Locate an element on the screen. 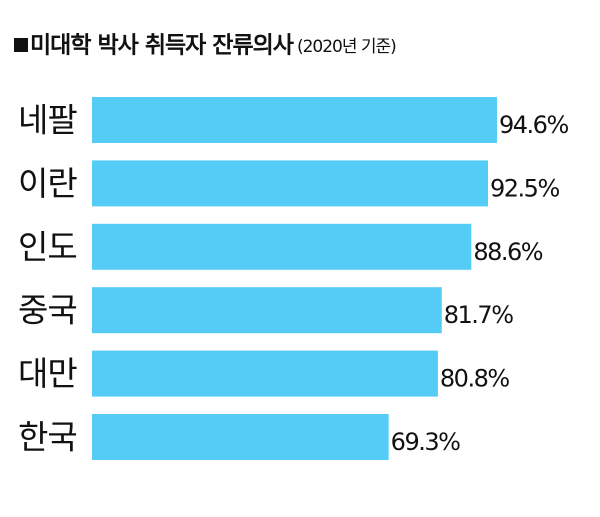 The image size is (600, 517). category-label: 대만 is located at coordinates (47, 373).